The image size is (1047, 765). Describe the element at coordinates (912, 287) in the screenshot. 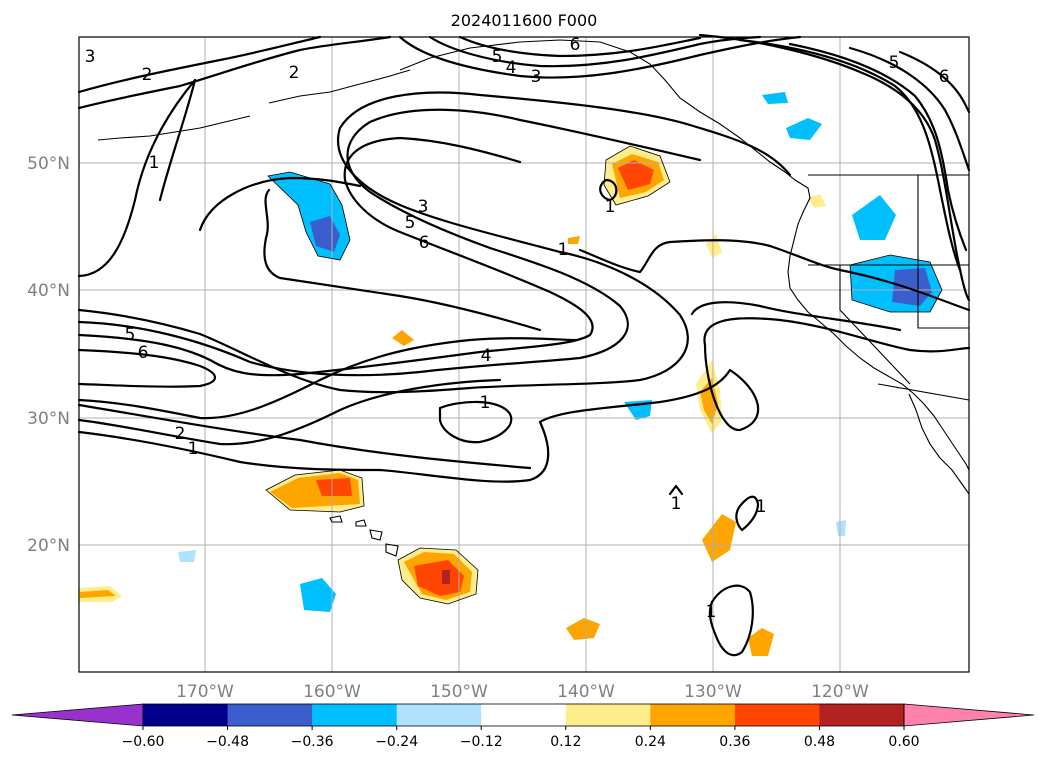

I see `negative-anomaly-core` at that location.